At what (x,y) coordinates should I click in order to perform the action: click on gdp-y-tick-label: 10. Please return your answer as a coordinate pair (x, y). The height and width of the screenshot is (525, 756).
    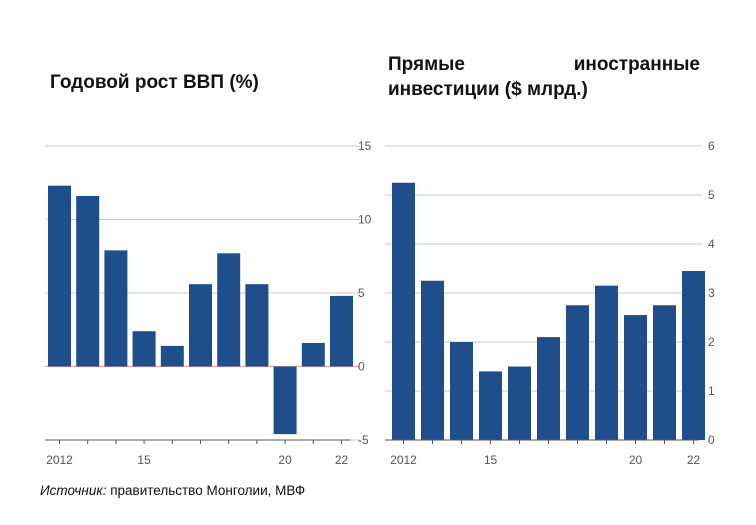
    Looking at the image, I should click on (365, 220).